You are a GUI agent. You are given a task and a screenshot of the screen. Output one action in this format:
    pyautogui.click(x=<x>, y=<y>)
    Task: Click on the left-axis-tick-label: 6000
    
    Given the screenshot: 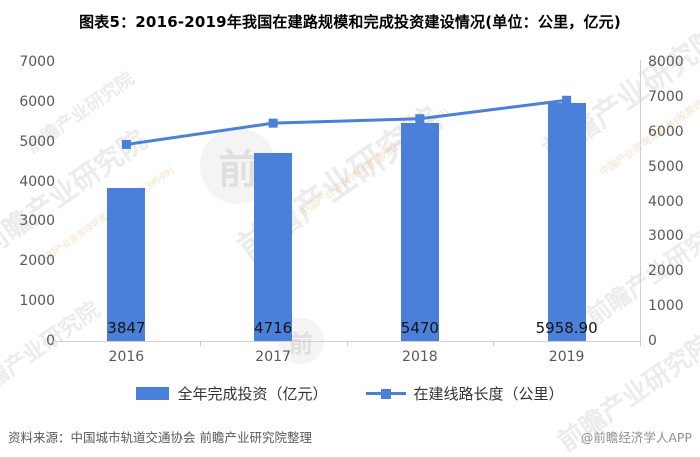 What is the action you would take?
    pyautogui.click(x=37, y=101)
    